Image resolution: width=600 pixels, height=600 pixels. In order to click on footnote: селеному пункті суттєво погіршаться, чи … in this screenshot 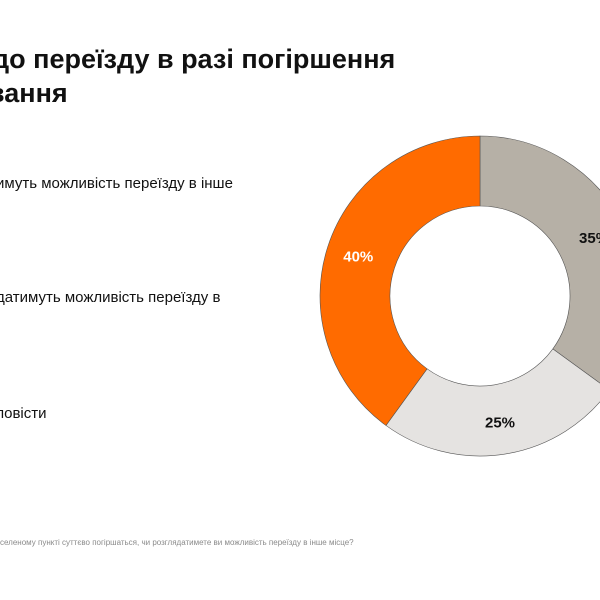, I will do `click(177, 542)`.